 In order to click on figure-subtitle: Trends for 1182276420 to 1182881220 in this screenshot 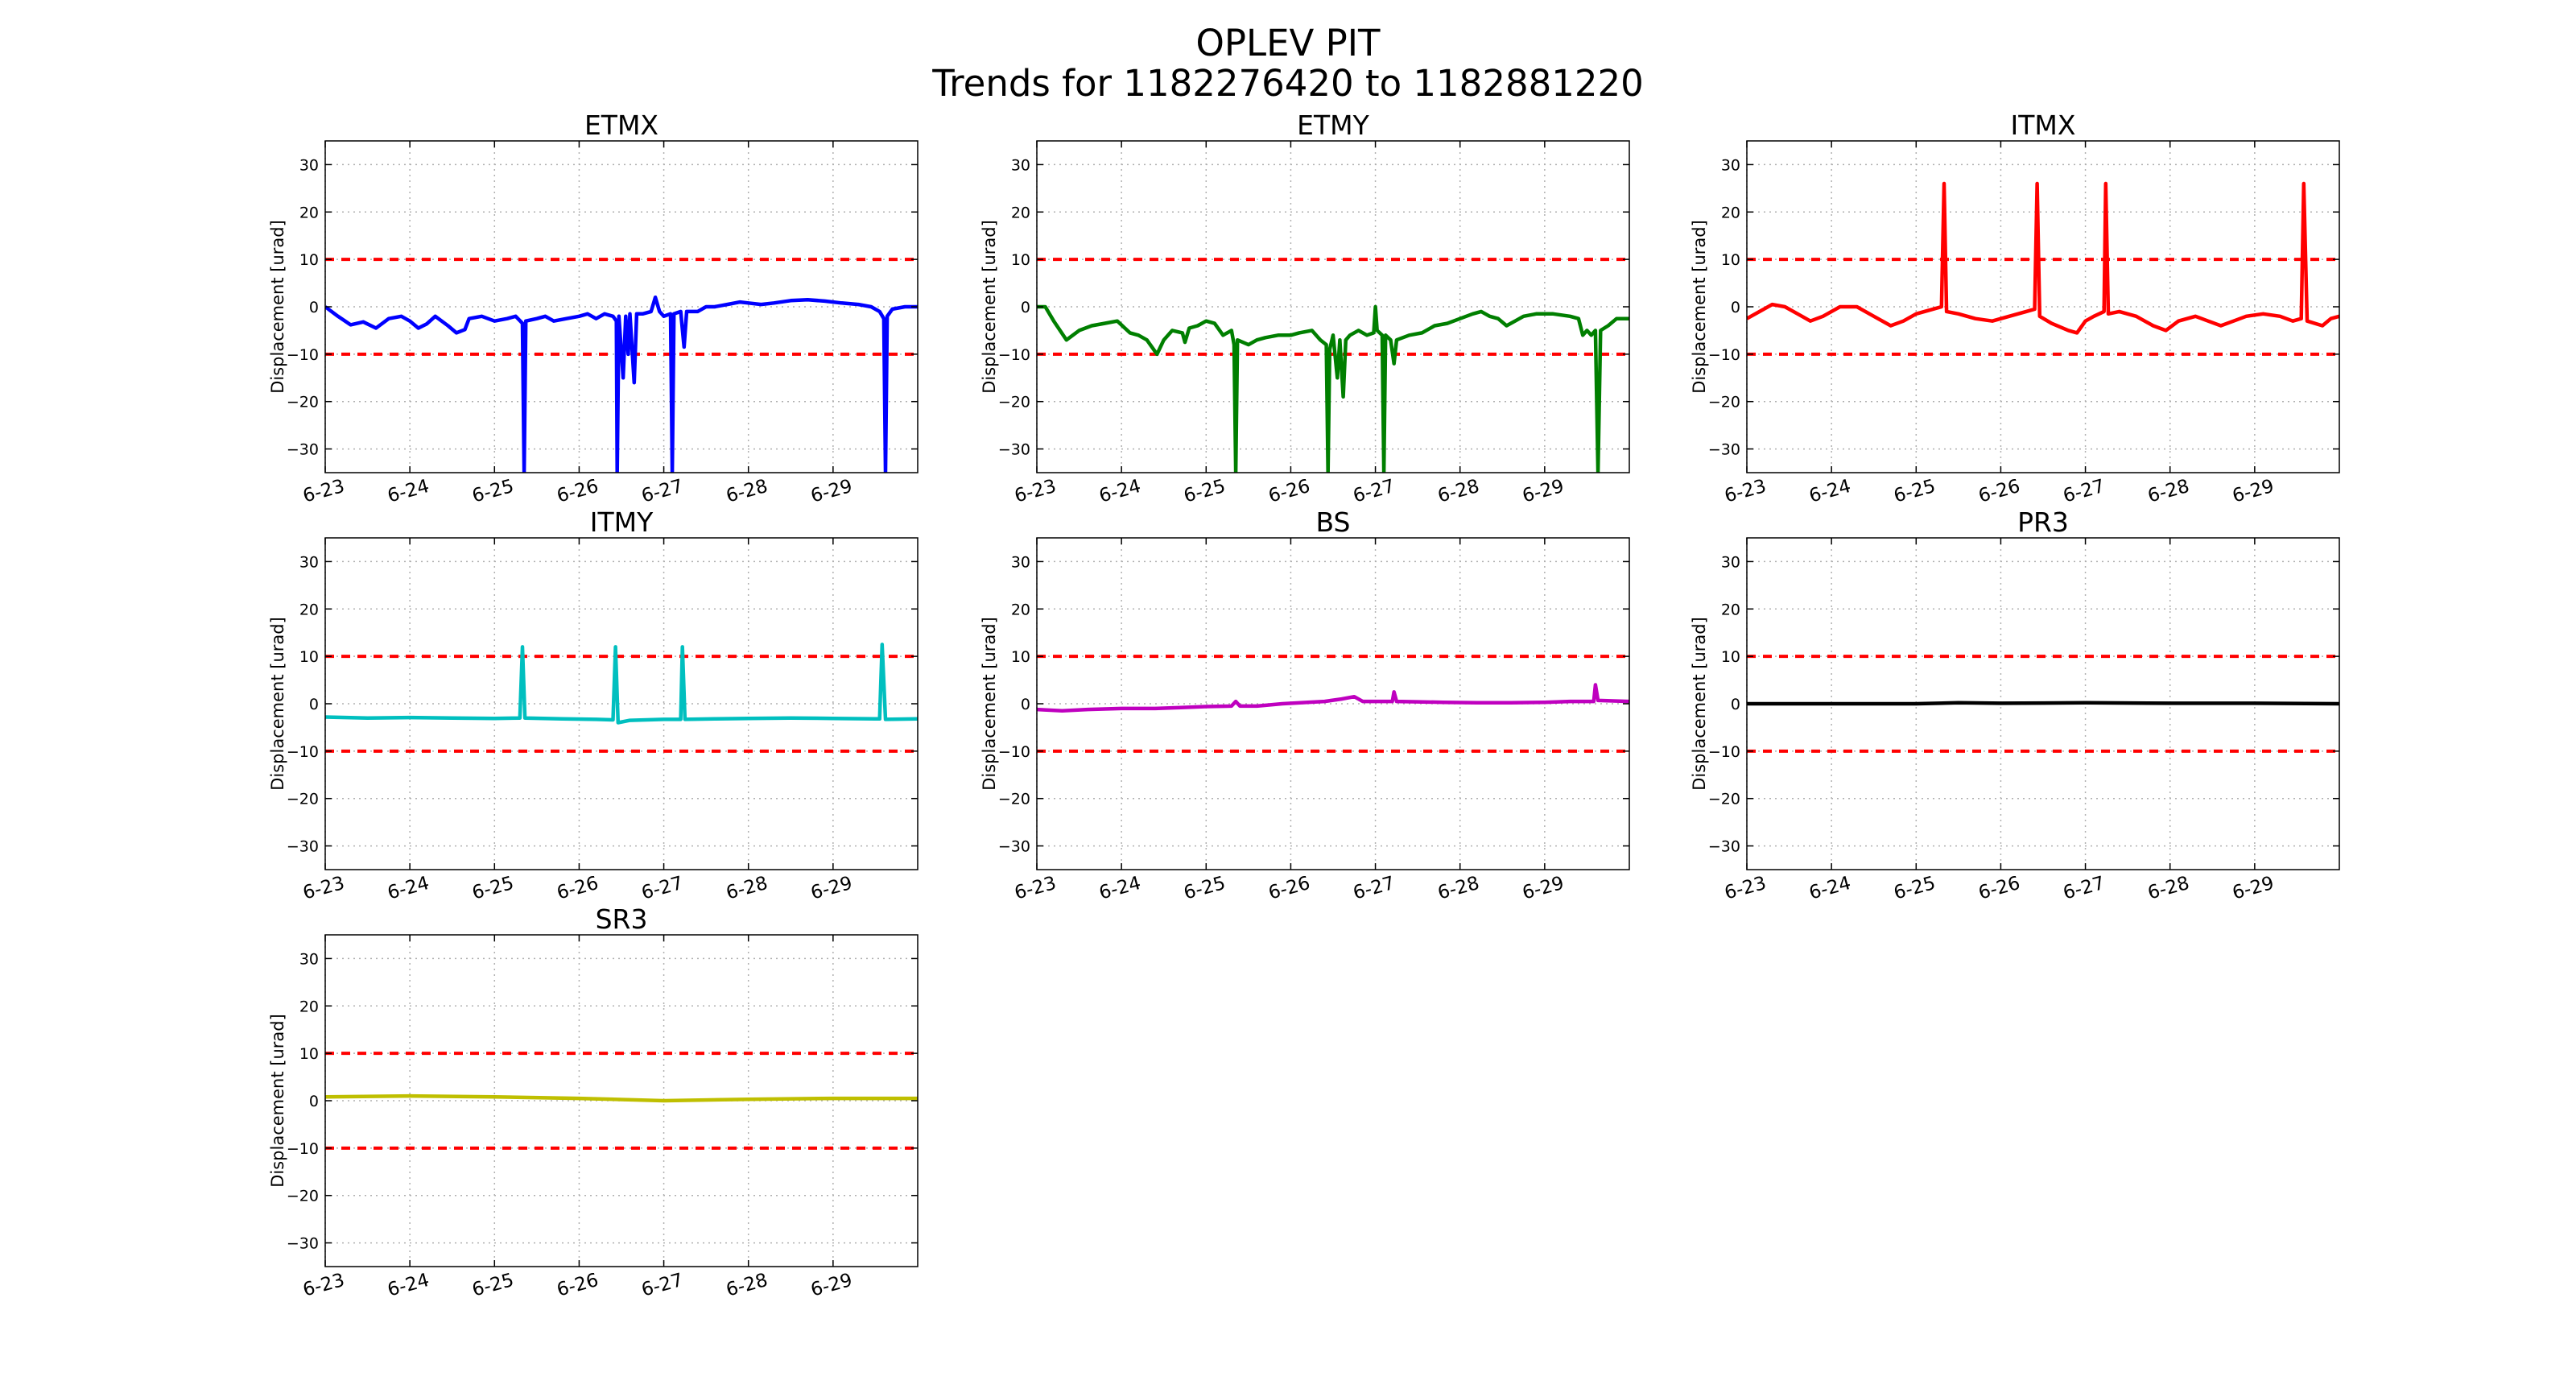, I will do `click(1288, 83)`.